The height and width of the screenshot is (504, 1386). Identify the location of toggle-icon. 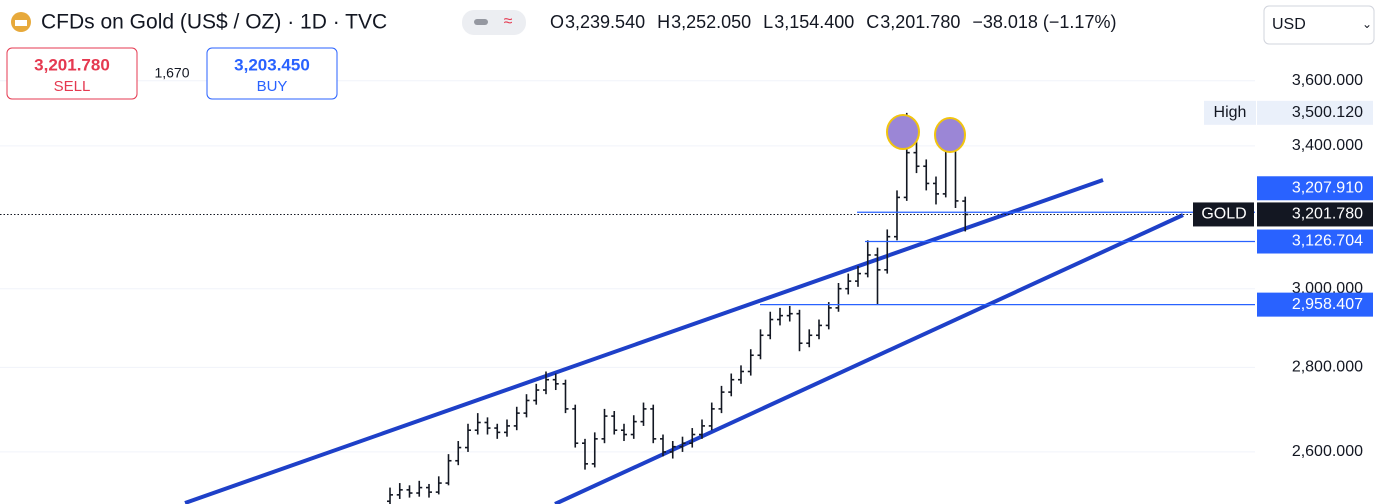
(481, 22).